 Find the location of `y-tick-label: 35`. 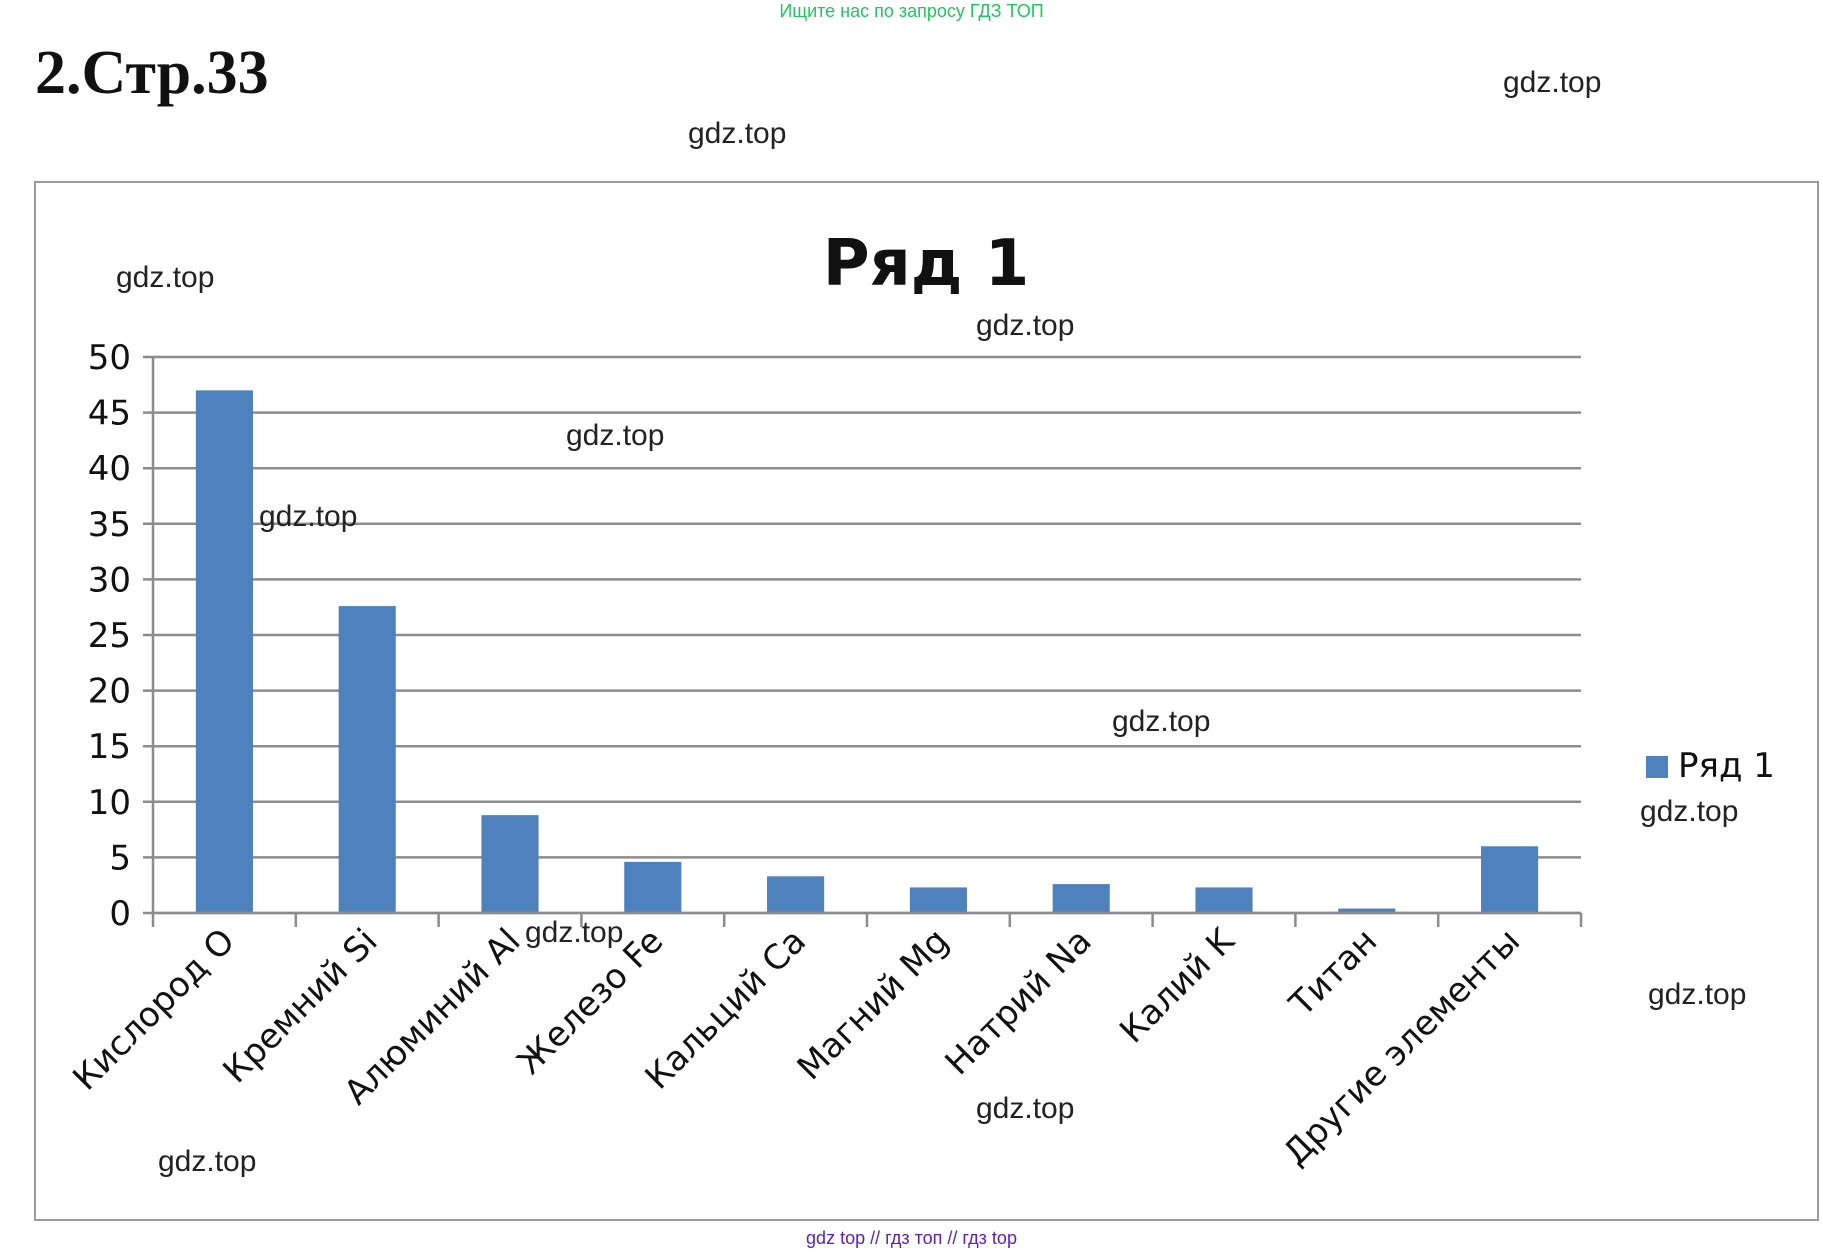

y-tick-label: 35 is located at coordinates (109, 525).